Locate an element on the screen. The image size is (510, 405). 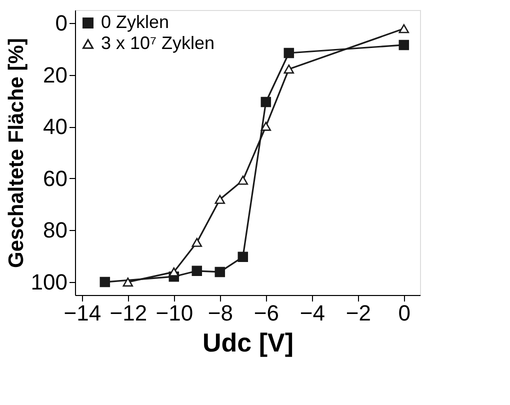
x-tick-label: −4 is located at coordinates (312, 313).